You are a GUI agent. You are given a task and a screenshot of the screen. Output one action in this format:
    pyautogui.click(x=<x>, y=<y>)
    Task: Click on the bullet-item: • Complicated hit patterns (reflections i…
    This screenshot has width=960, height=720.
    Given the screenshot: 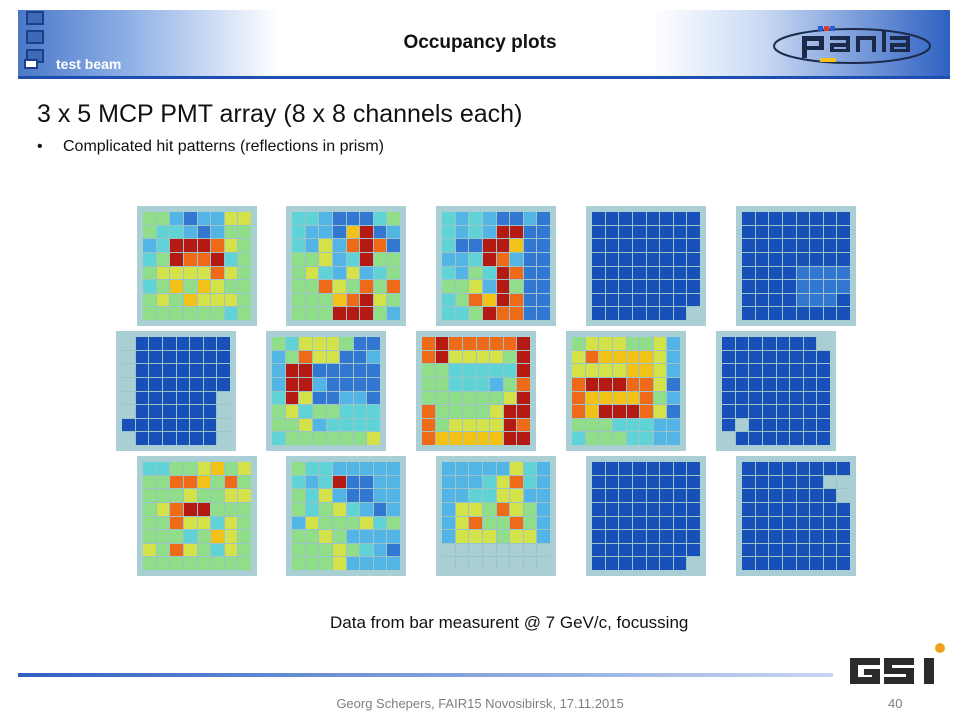 What is the action you would take?
    pyautogui.click(x=210, y=147)
    